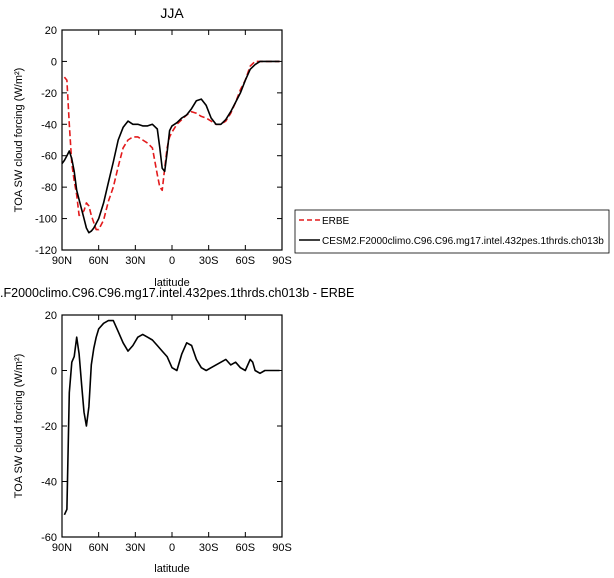 Image resolution: width=614 pixels, height=578 pixels. What do you see at coordinates (46, 220) in the screenshot?
I see `top-ytick-label-6: -100` at bounding box center [46, 220].